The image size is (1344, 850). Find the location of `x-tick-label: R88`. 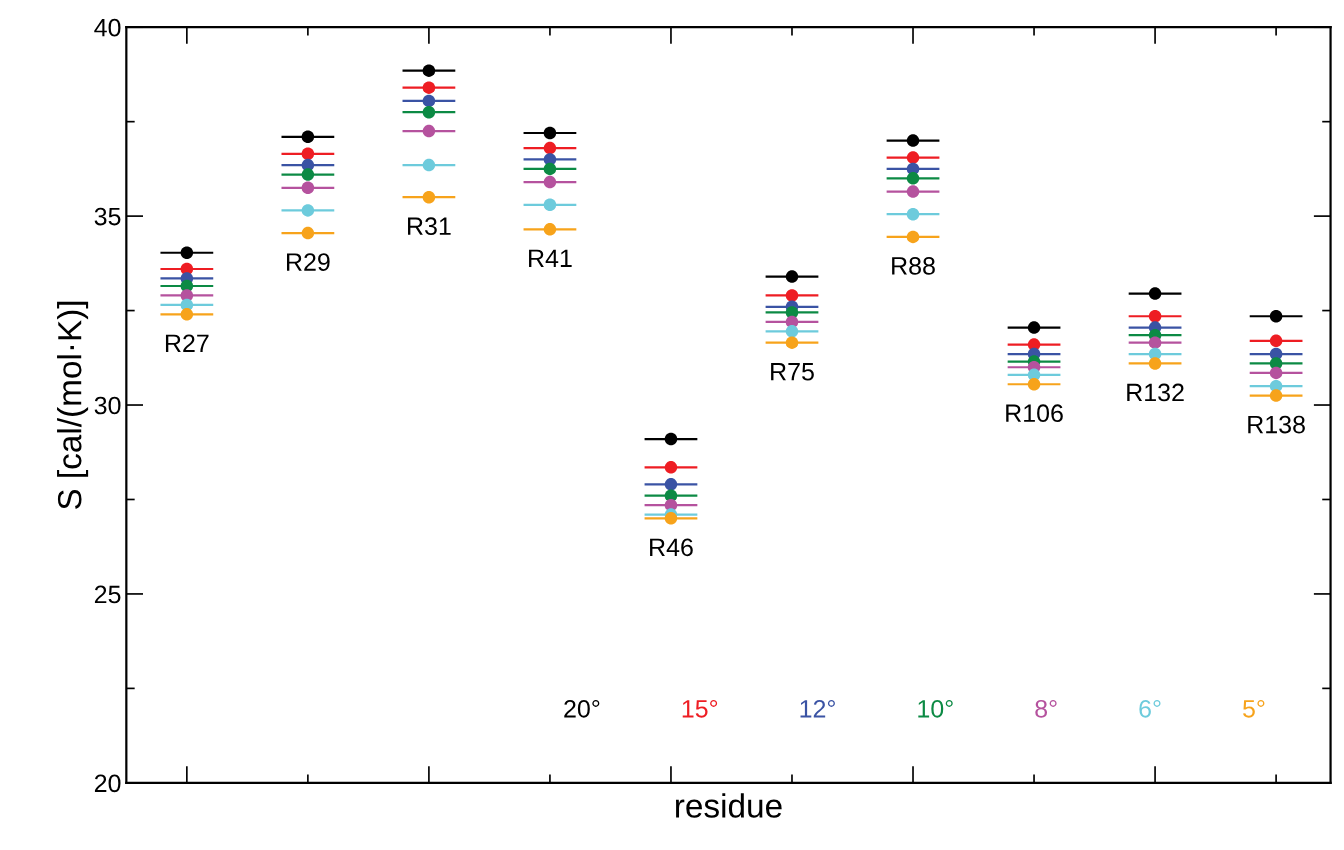

x-tick-label: R88 is located at coordinates (913, 266).